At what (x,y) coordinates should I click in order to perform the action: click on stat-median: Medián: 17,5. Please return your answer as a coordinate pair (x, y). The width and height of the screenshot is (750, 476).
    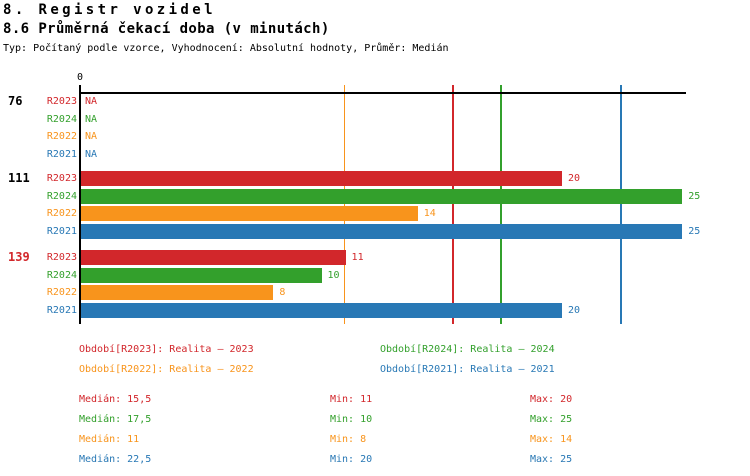
    Looking at the image, I should click on (115, 419).